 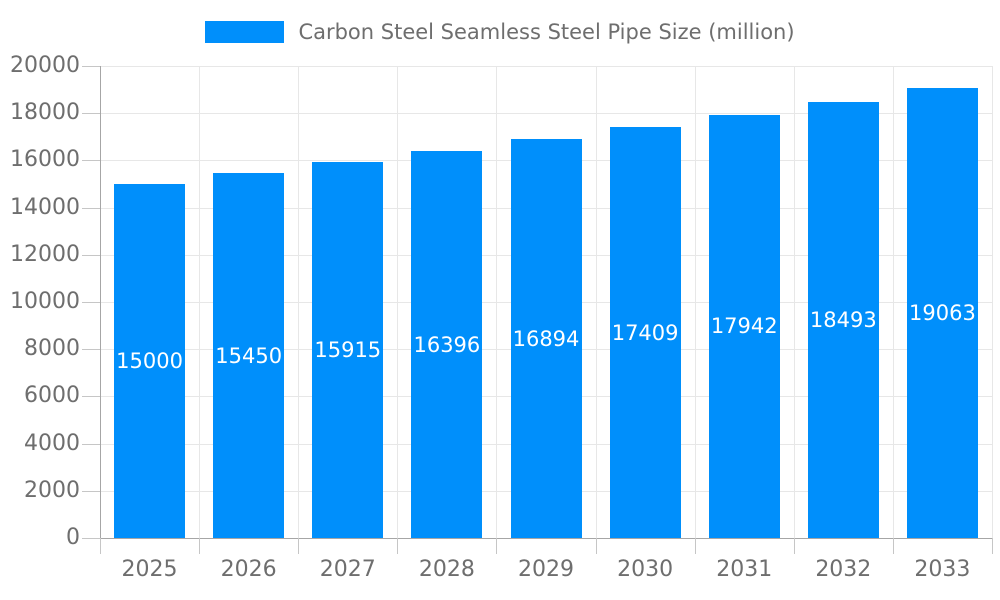 What do you see at coordinates (45, 207) in the screenshot?
I see `y-tick-label: 14000` at bounding box center [45, 207].